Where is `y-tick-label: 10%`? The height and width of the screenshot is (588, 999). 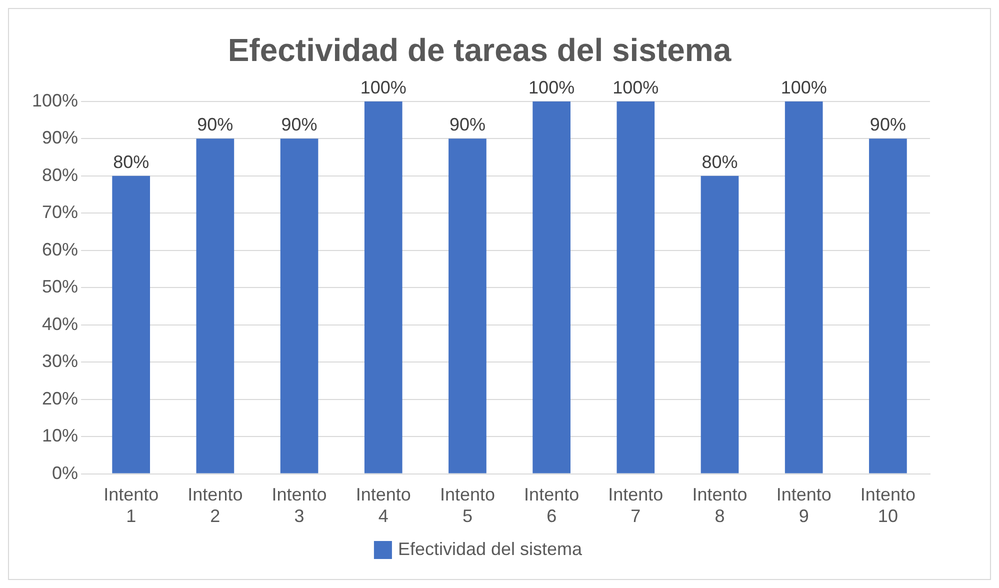 y-tick-label: 10% is located at coordinates (60, 436).